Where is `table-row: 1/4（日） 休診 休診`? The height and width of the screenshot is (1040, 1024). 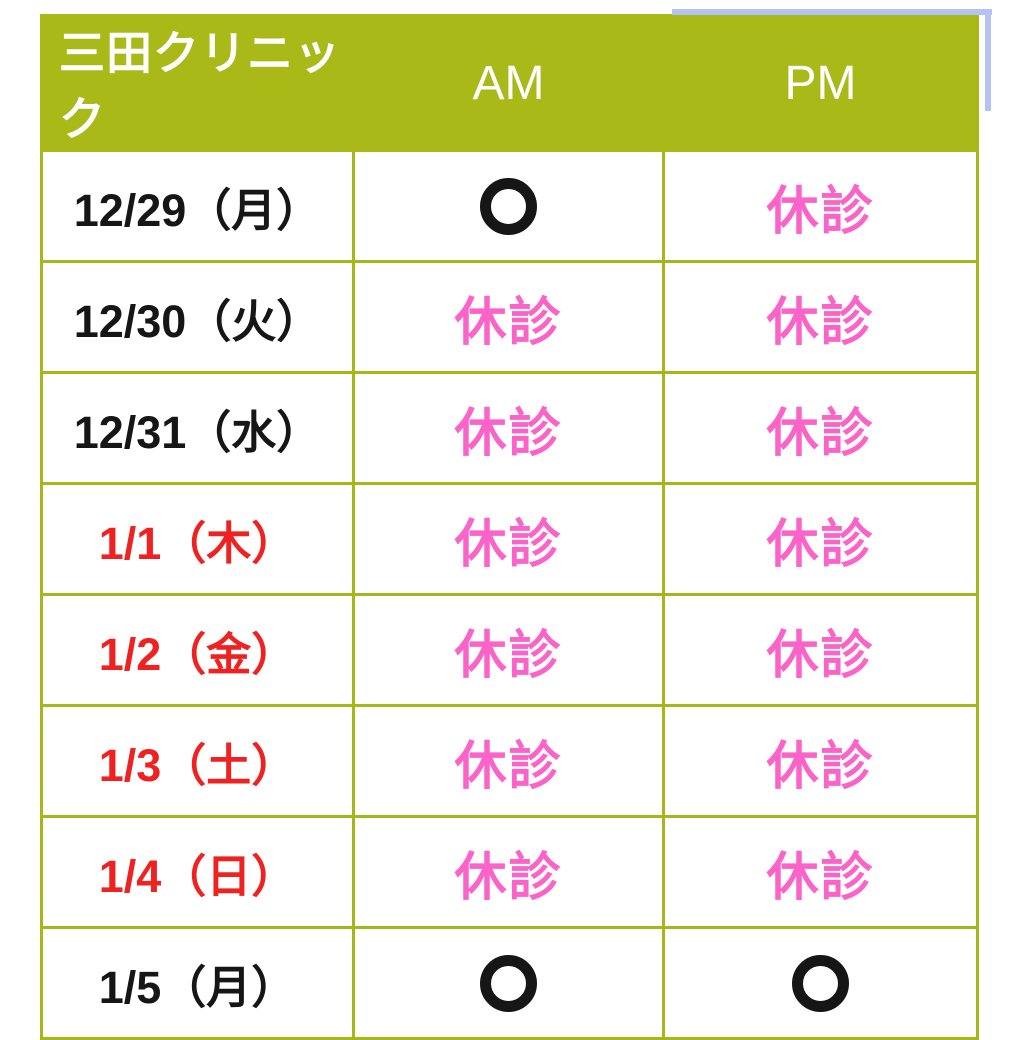
table-row: 1/4（日） 休診 休診 is located at coordinates (509, 872).